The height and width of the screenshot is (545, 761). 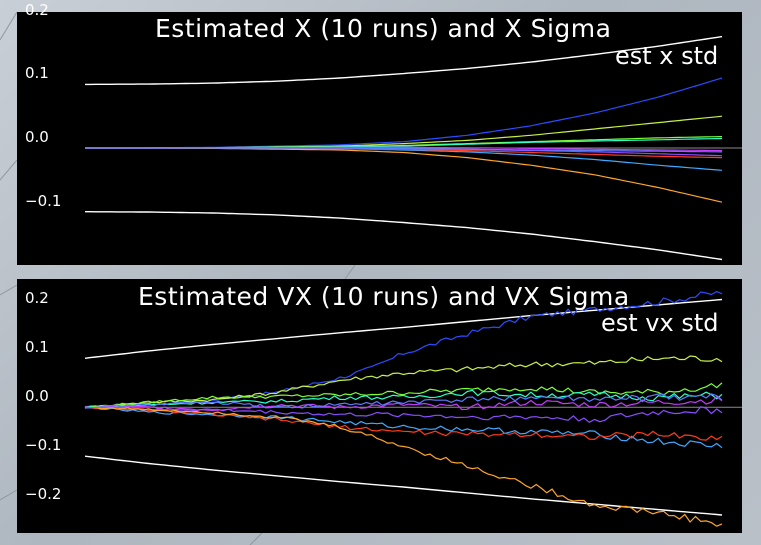 I want to click on chart-vx-legend-label: est vx std, so click(x=660, y=323).